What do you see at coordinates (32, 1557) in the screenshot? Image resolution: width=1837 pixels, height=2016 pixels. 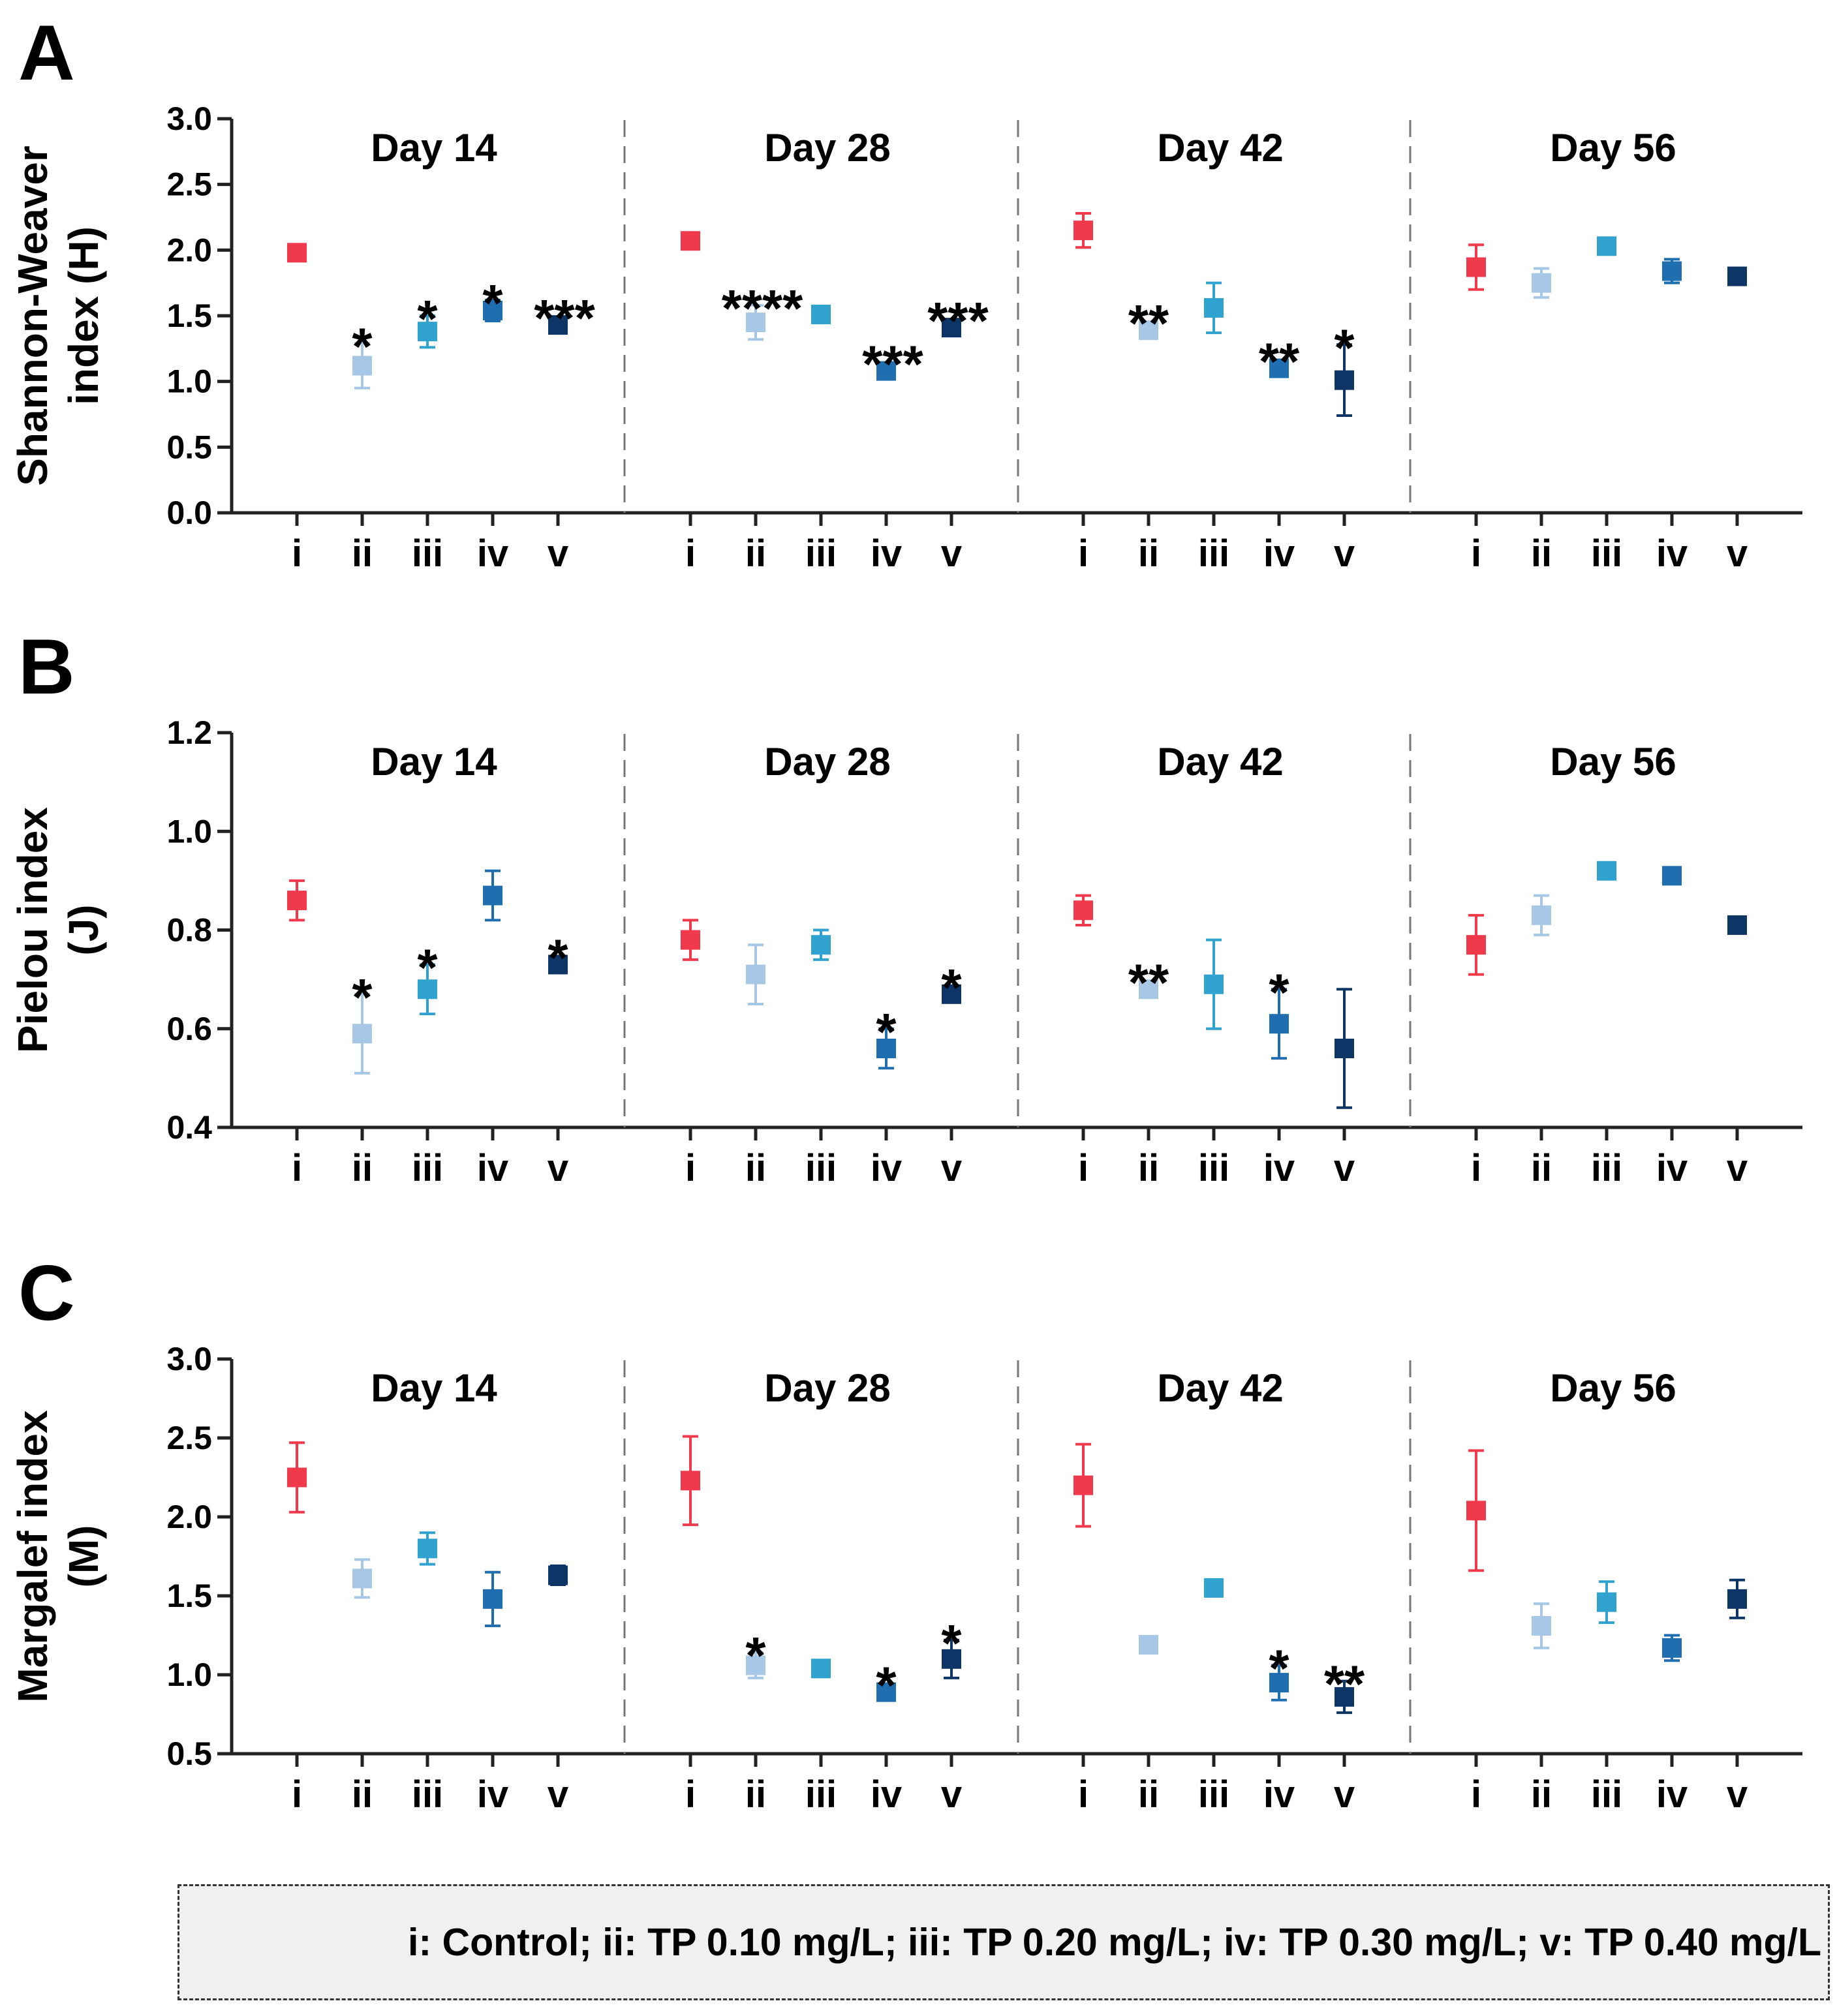 I see `y-axis-label: Margalef index` at bounding box center [32, 1557].